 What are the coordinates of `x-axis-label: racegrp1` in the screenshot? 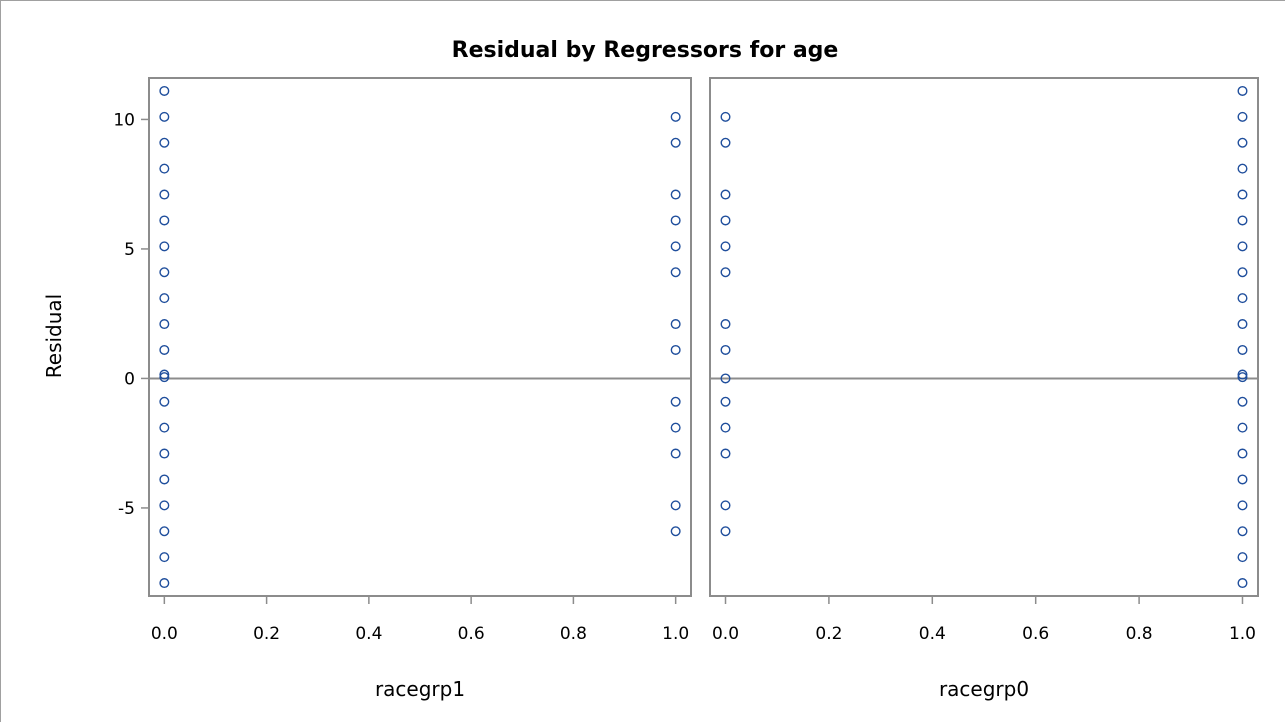 It's located at (420, 689).